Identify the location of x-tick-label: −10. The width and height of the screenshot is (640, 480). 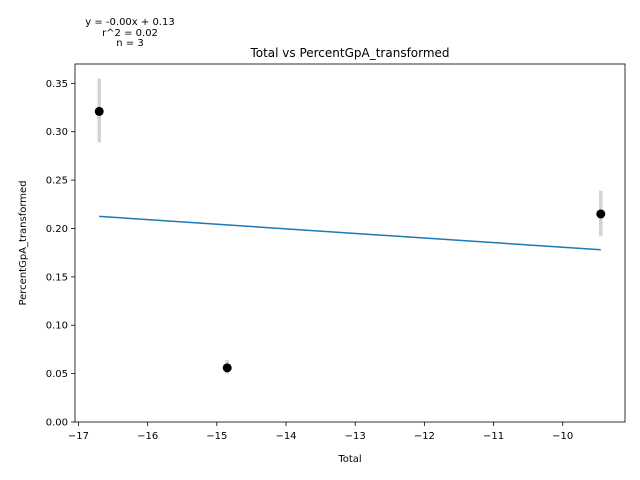
(562, 436).